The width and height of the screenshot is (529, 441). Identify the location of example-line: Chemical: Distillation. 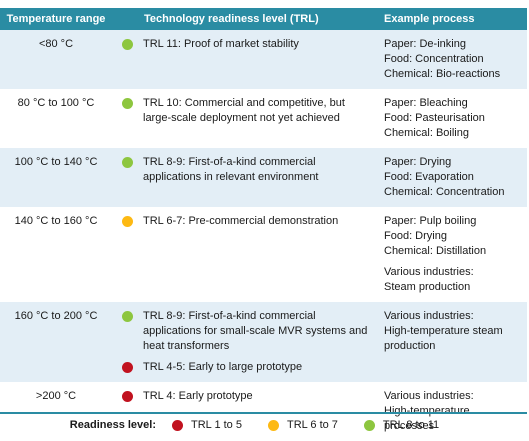
(435, 251).